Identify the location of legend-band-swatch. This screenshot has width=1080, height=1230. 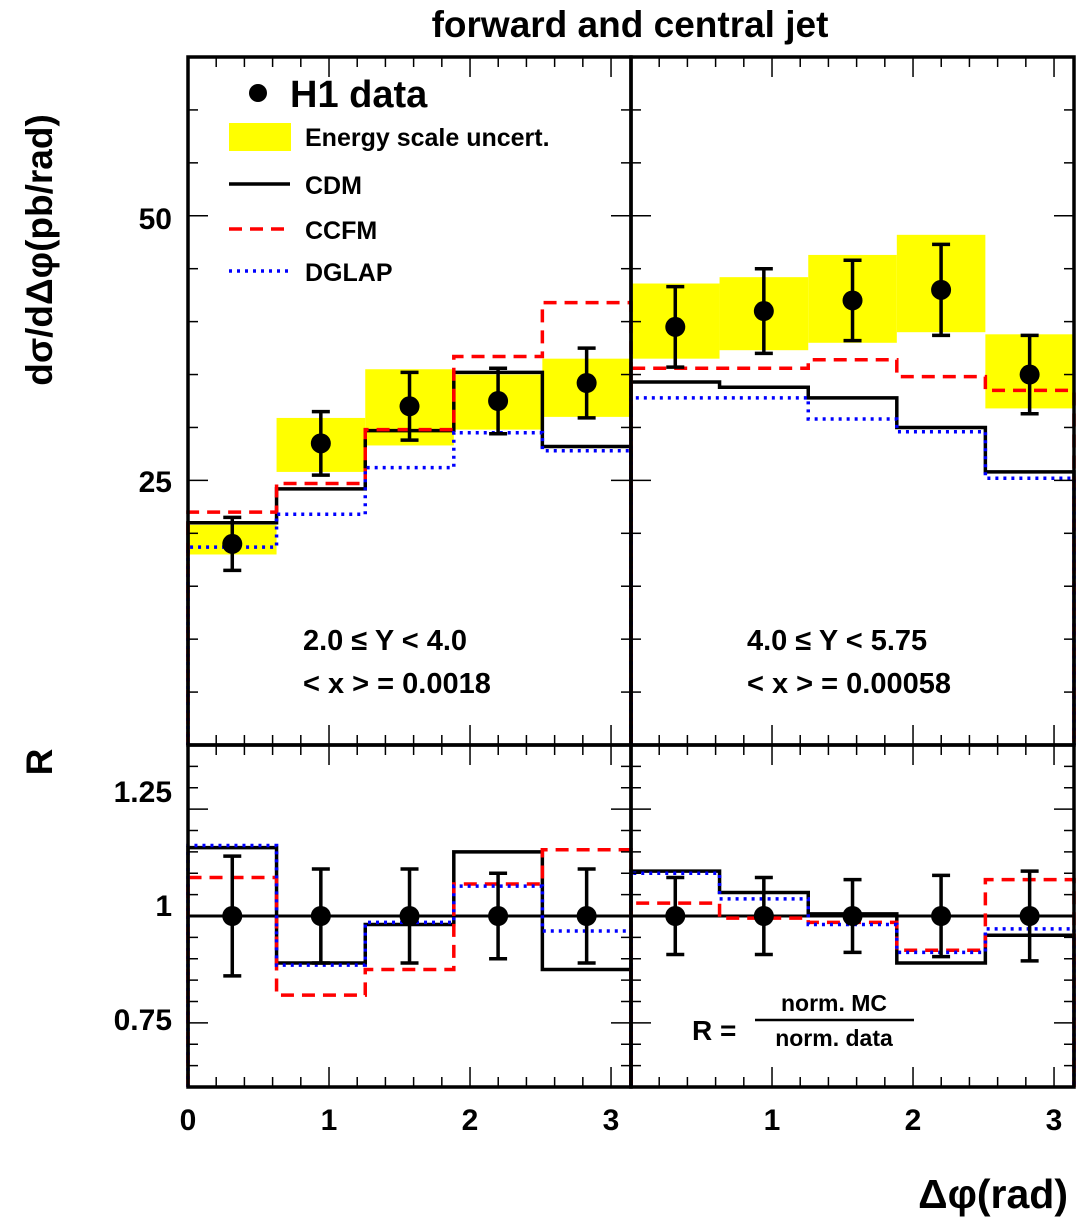
(260, 137).